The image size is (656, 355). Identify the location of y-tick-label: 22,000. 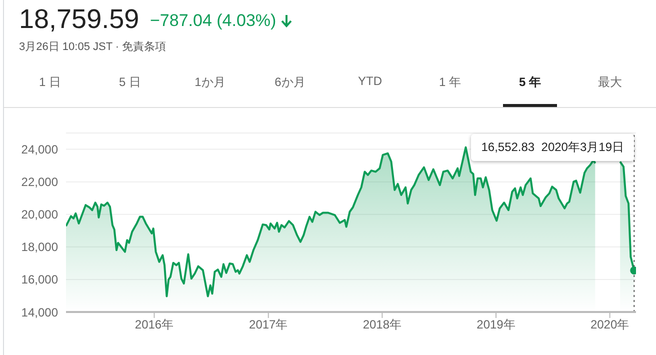
(39, 182).